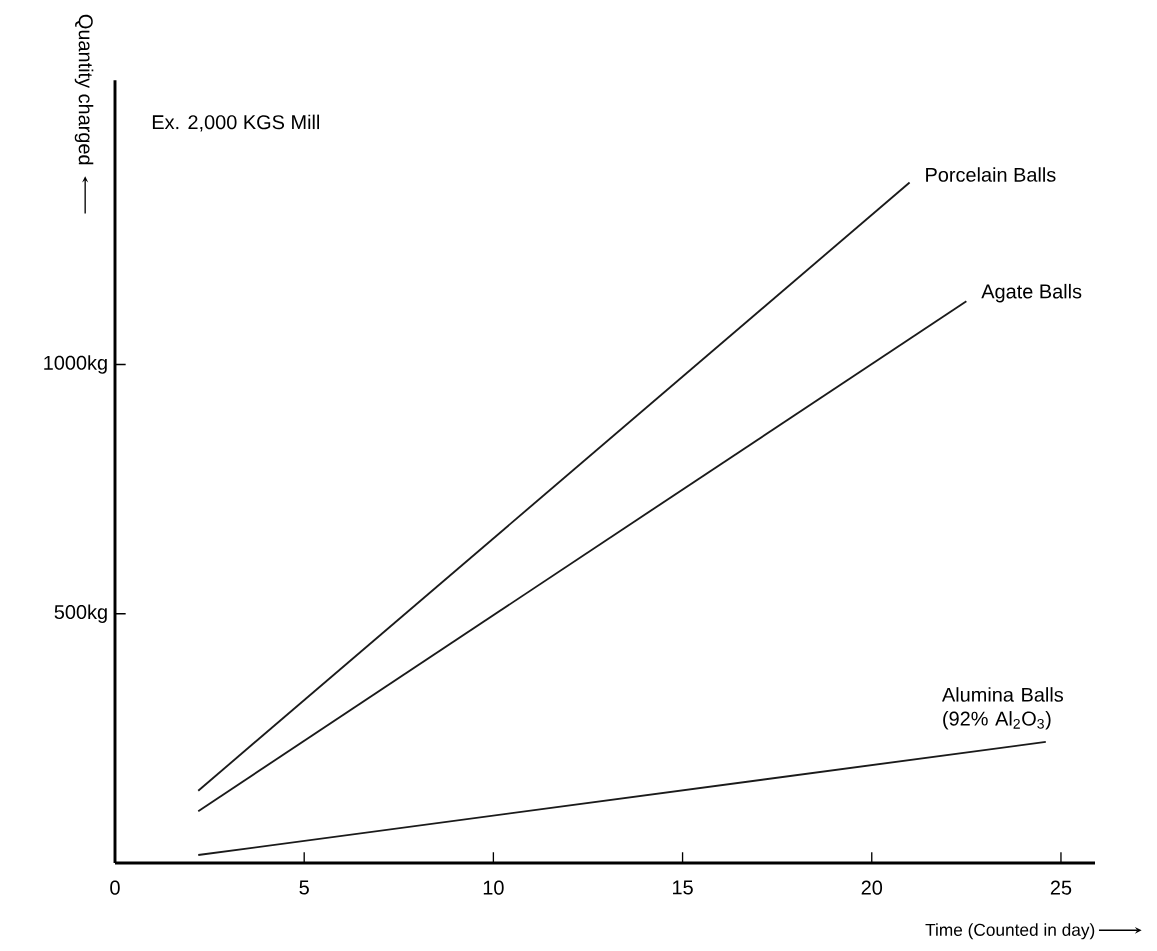 This screenshot has height=951, width=1157. What do you see at coordinates (304, 887) in the screenshot?
I see `x-tick-label: 5` at bounding box center [304, 887].